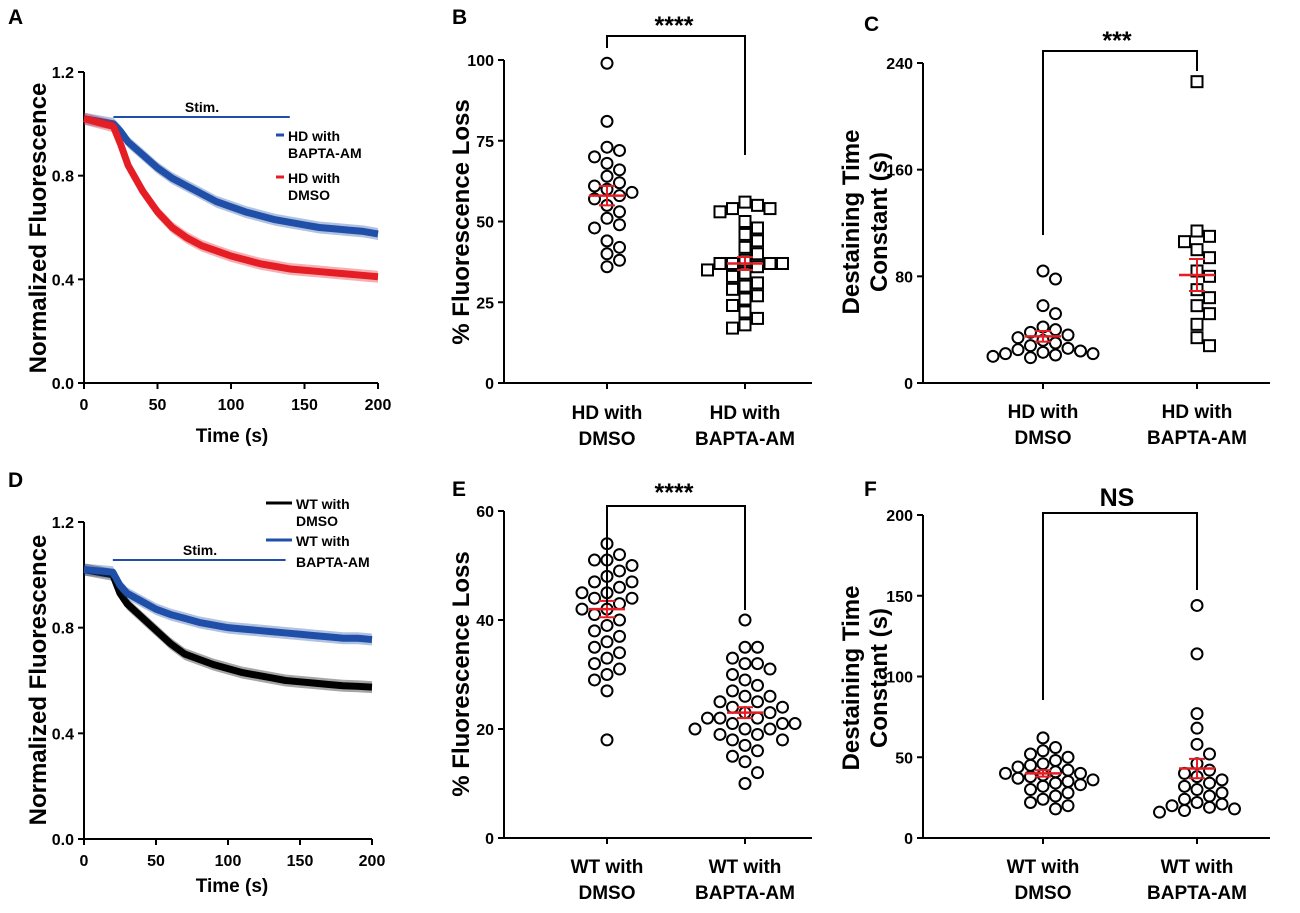  Describe the element at coordinates (879, 222) in the screenshot. I see `panel-c-y-axis-label-line-2: Constant (s)` at that location.